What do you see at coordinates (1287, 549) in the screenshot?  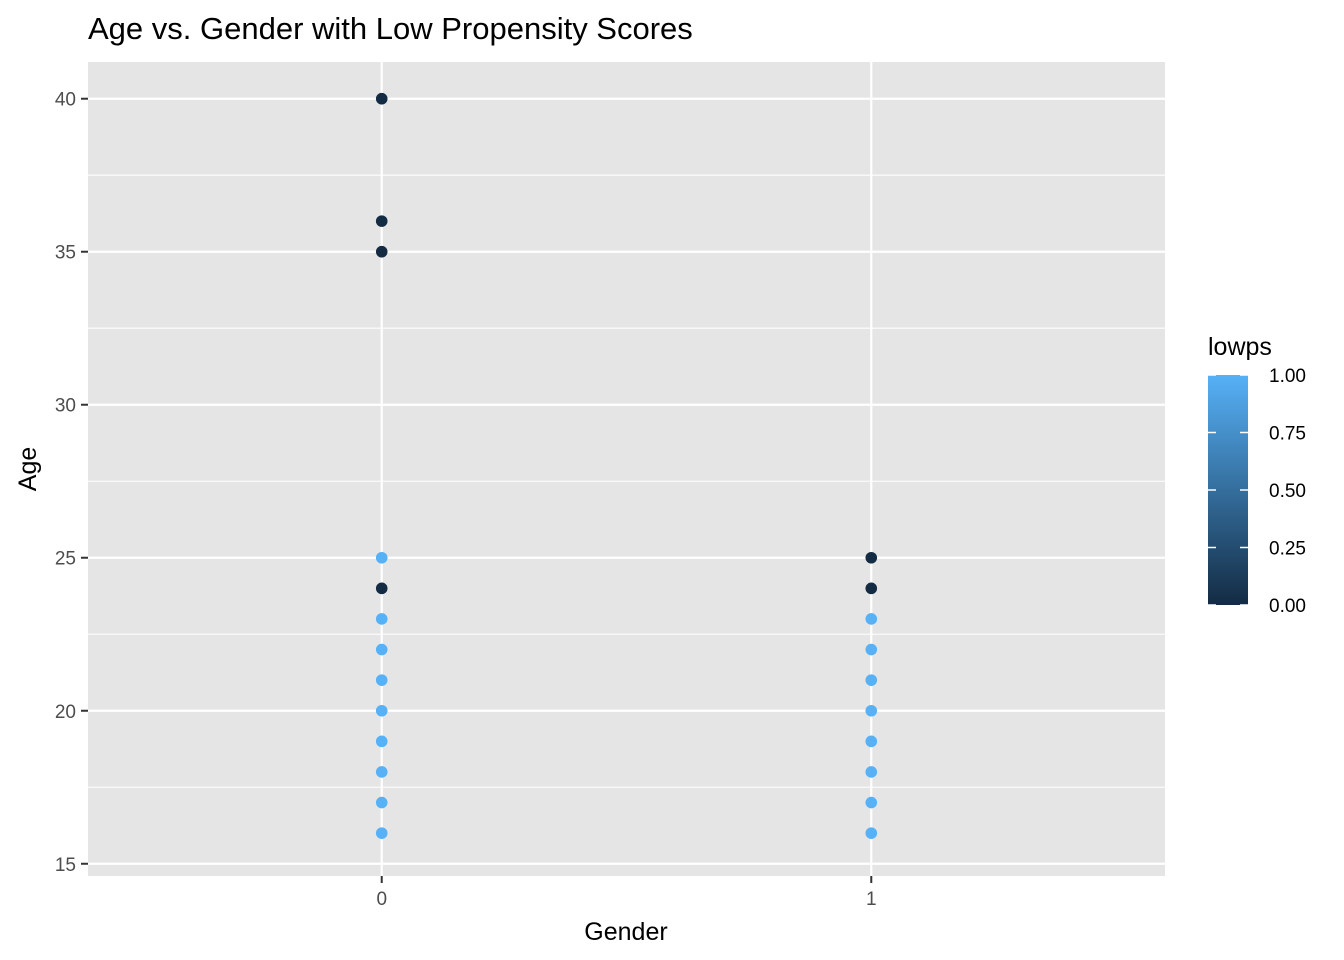 I see `colorbar-tick-label: 0.25` at bounding box center [1287, 549].